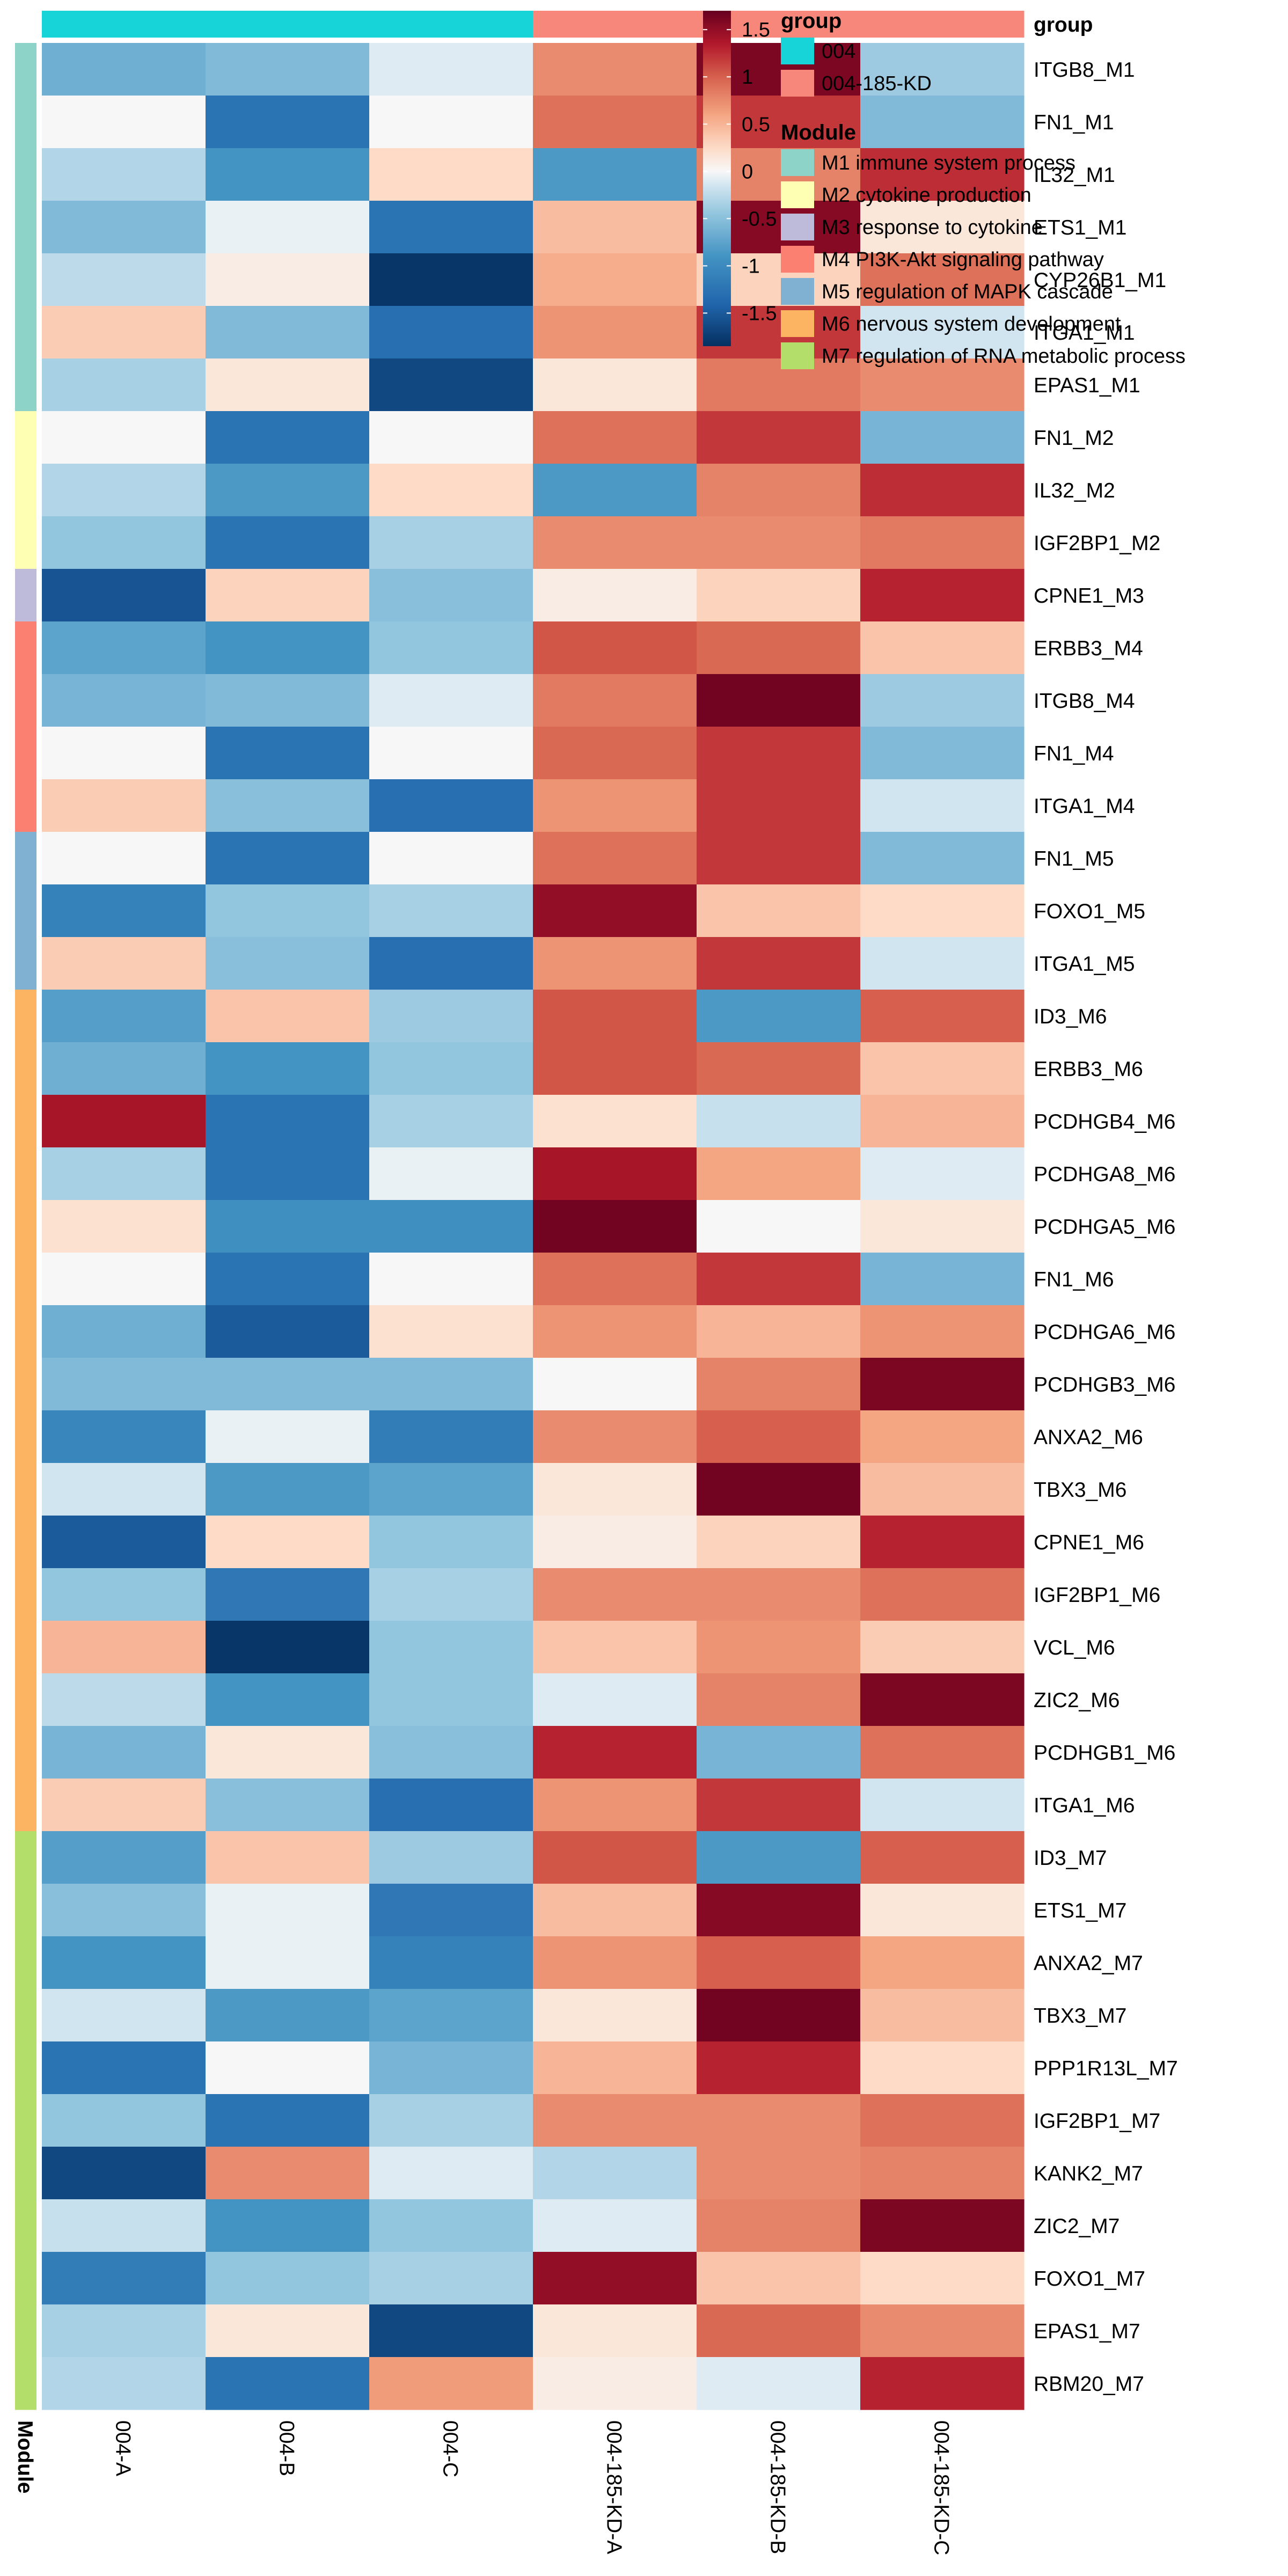 The image size is (1288, 2576). Describe the element at coordinates (1080, 1490) in the screenshot. I see `row-label: TBX3_M6` at that location.